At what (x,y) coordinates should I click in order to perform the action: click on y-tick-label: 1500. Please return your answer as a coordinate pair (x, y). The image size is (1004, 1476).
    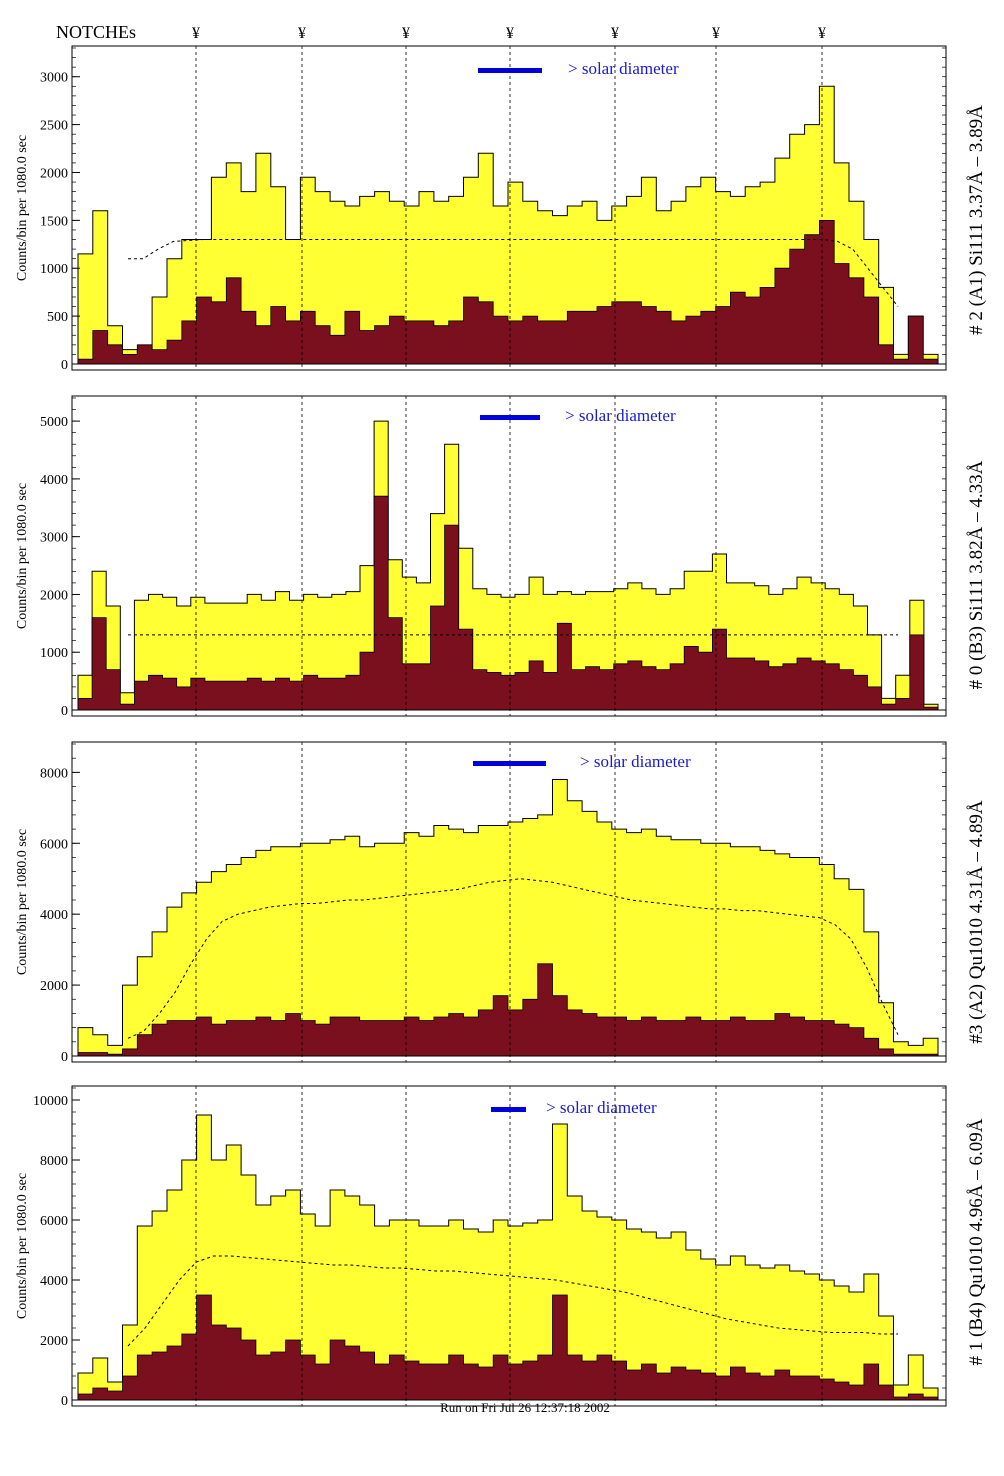
    Looking at the image, I should click on (54, 221).